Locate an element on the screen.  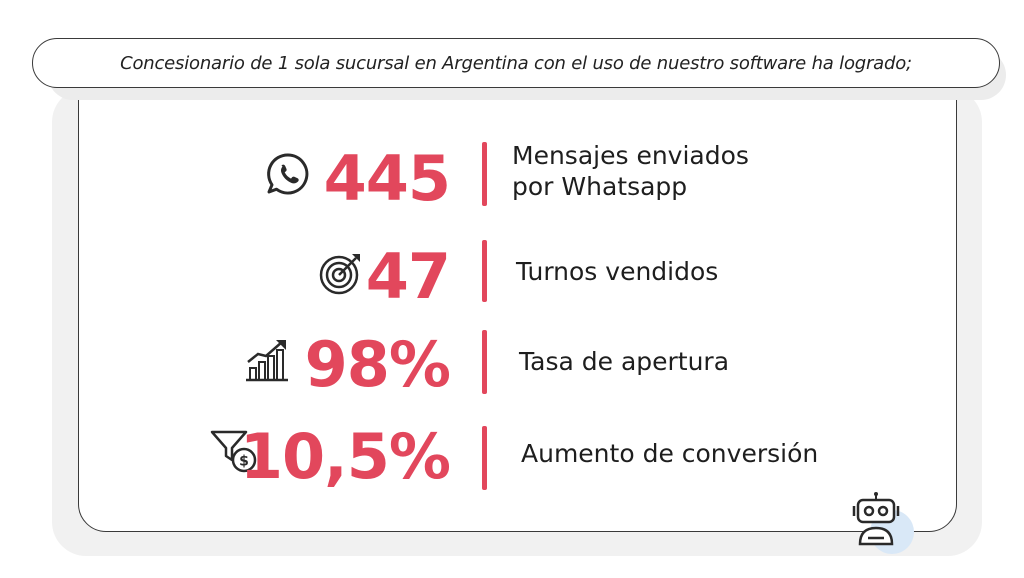
stat-row-messages: 445 Mensajes enviados por Whatsapp is located at coordinates (512, 175).